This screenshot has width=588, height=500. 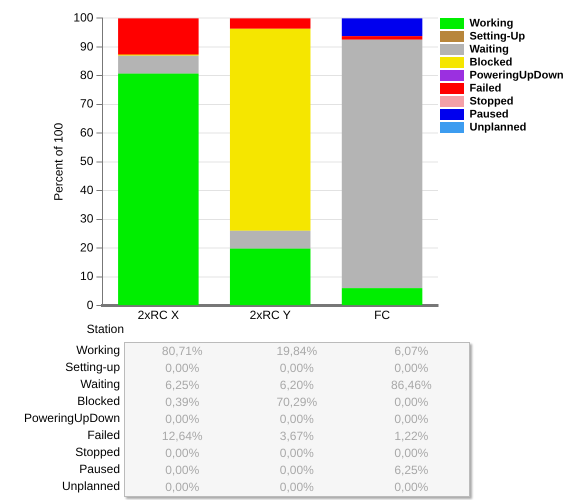 I want to click on legend-label: Failed, so click(x=486, y=88).